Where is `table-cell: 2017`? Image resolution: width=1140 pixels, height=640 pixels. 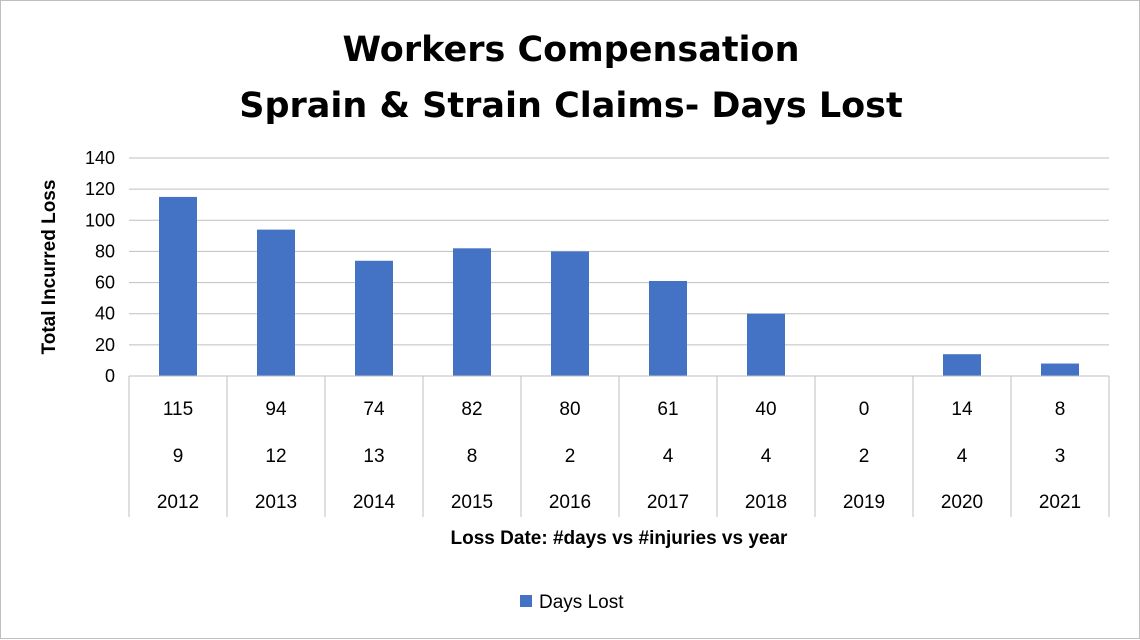 table-cell: 2017 is located at coordinates (668, 502).